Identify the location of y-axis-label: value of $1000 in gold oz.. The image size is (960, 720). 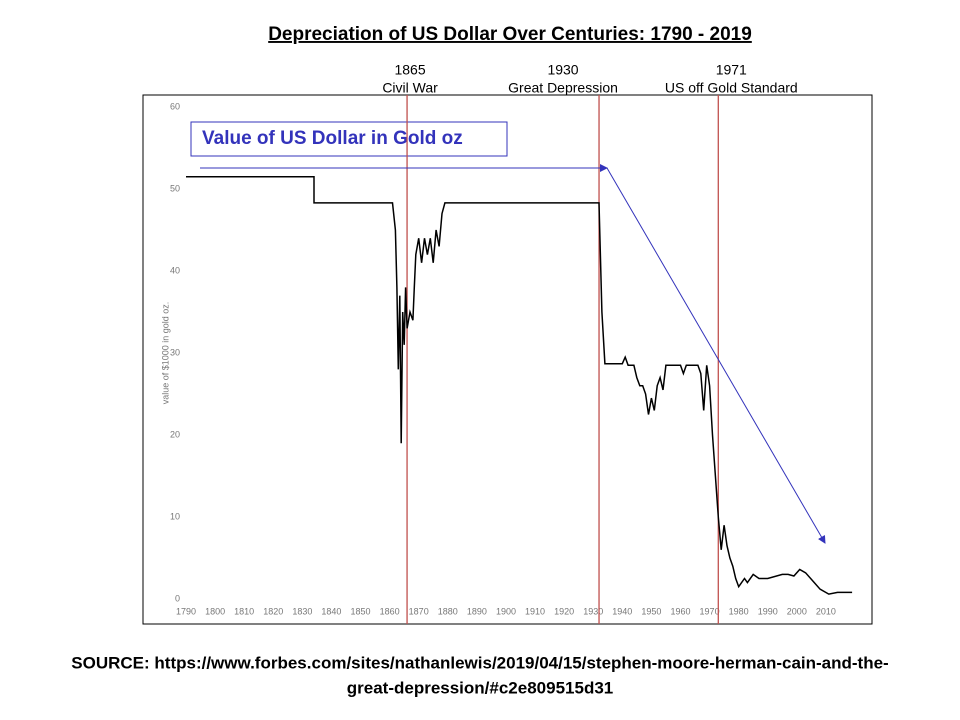
(165, 353).